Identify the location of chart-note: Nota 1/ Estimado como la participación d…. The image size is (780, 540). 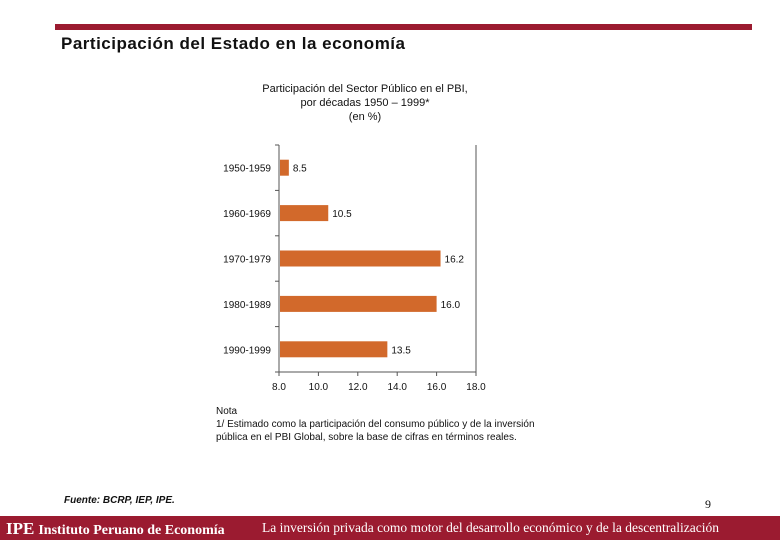
(375, 424).